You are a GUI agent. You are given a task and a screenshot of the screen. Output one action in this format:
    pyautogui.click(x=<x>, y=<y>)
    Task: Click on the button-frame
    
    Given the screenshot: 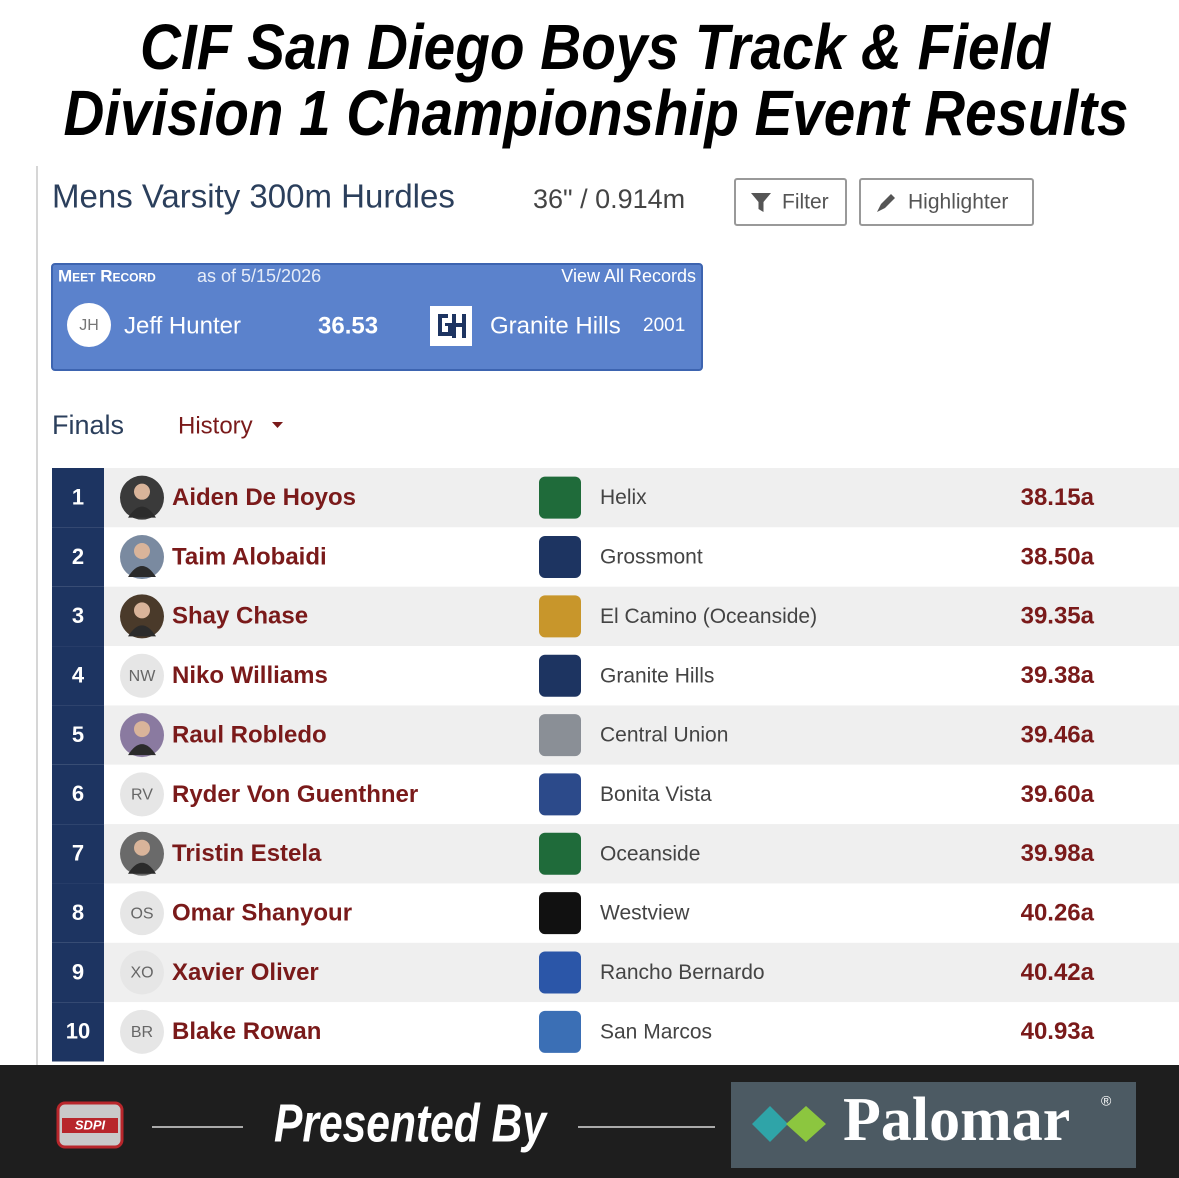 What is the action you would take?
    pyautogui.click(x=790, y=202)
    